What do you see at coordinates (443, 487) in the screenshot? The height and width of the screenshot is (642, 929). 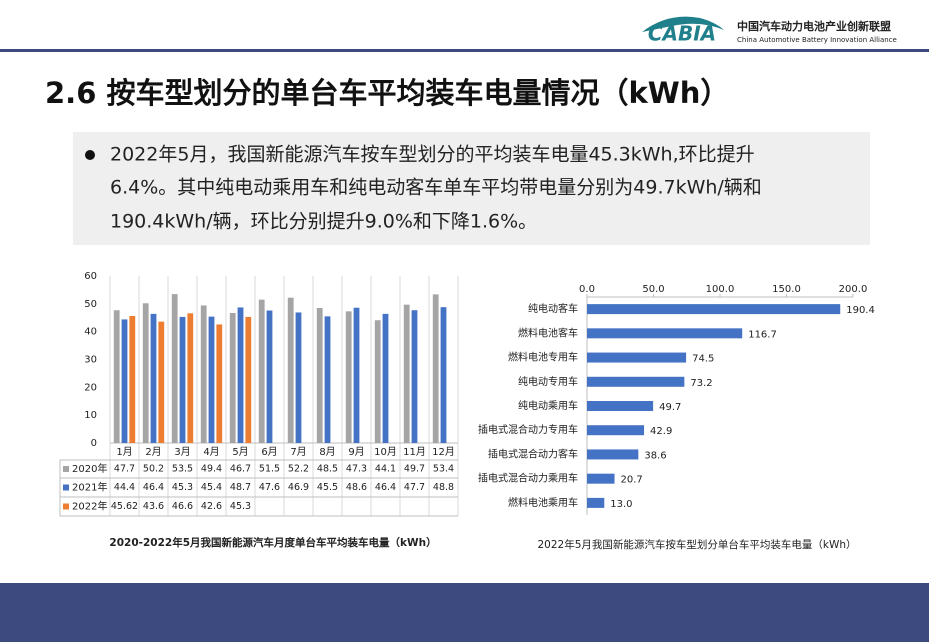 I see `table-value: 48.8` at bounding box center [443, 487].